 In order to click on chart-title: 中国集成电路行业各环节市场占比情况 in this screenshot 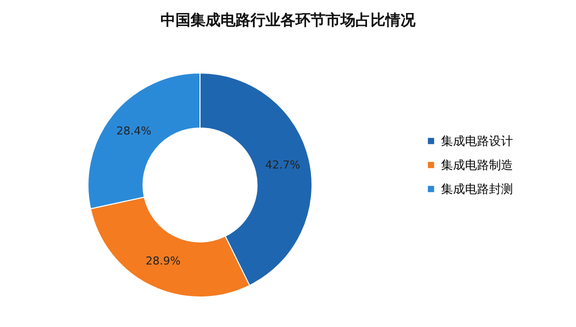, I will do `click(288, 20)`.